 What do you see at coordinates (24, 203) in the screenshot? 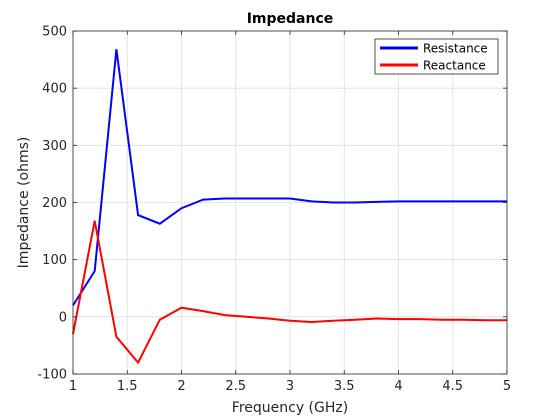
I see `y-axis-label: Impedance (ohms)` at bounding box center [24, 203].